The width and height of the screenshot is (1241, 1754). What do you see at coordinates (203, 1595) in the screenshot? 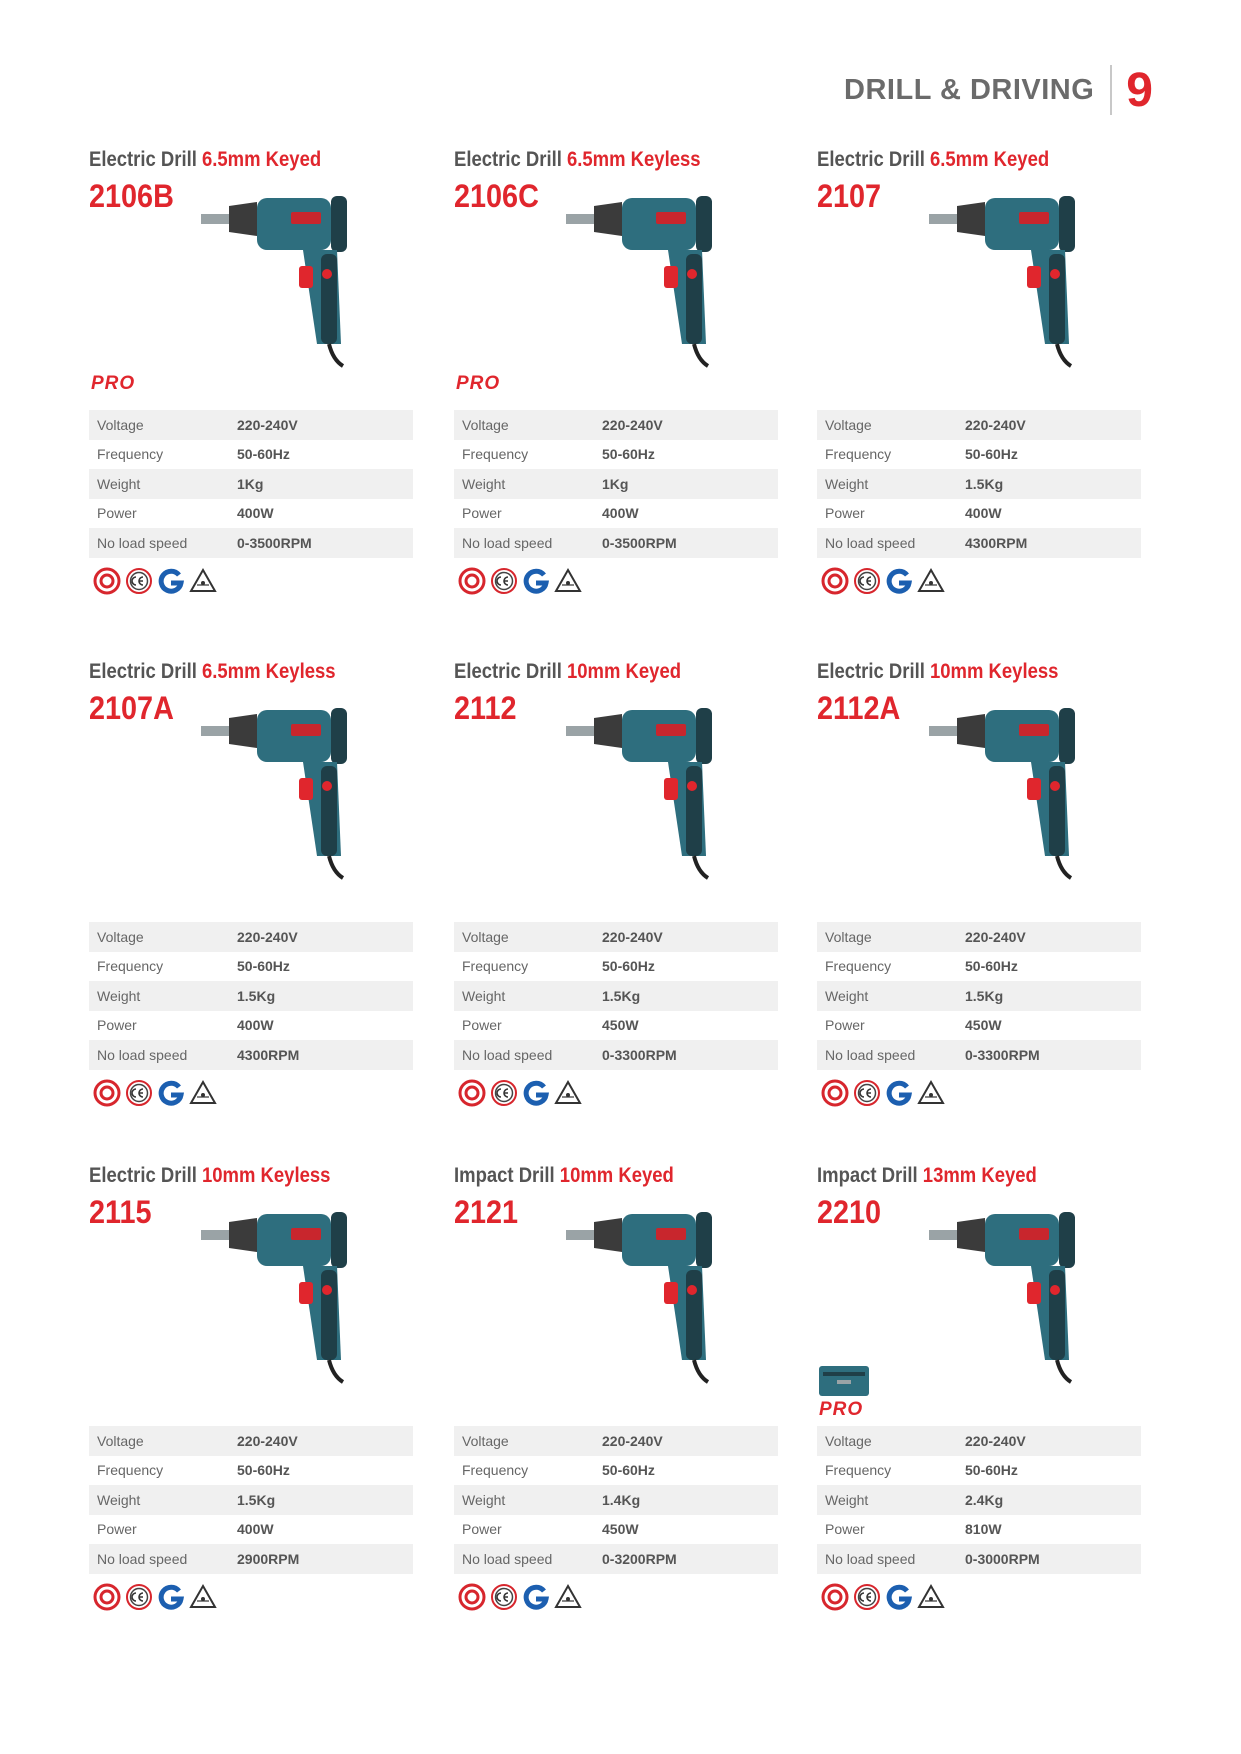
I see `vde-cert-icon` at bounding box center [203, 1595].